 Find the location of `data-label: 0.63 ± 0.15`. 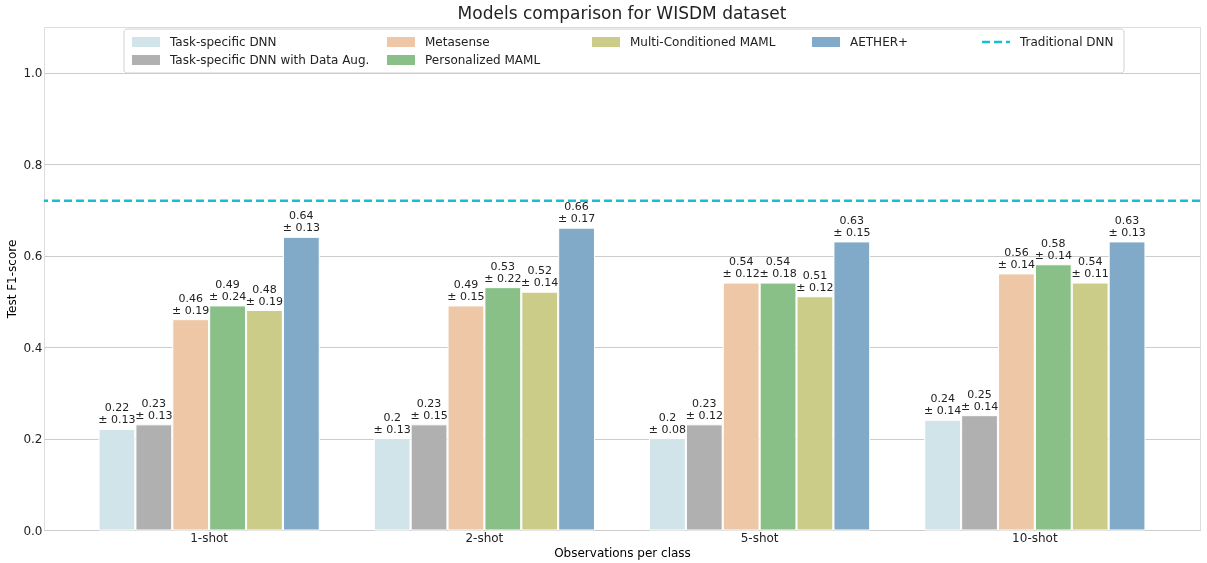

data-label: 0.63 ± 0.15 is located at coordinates (852, 226).